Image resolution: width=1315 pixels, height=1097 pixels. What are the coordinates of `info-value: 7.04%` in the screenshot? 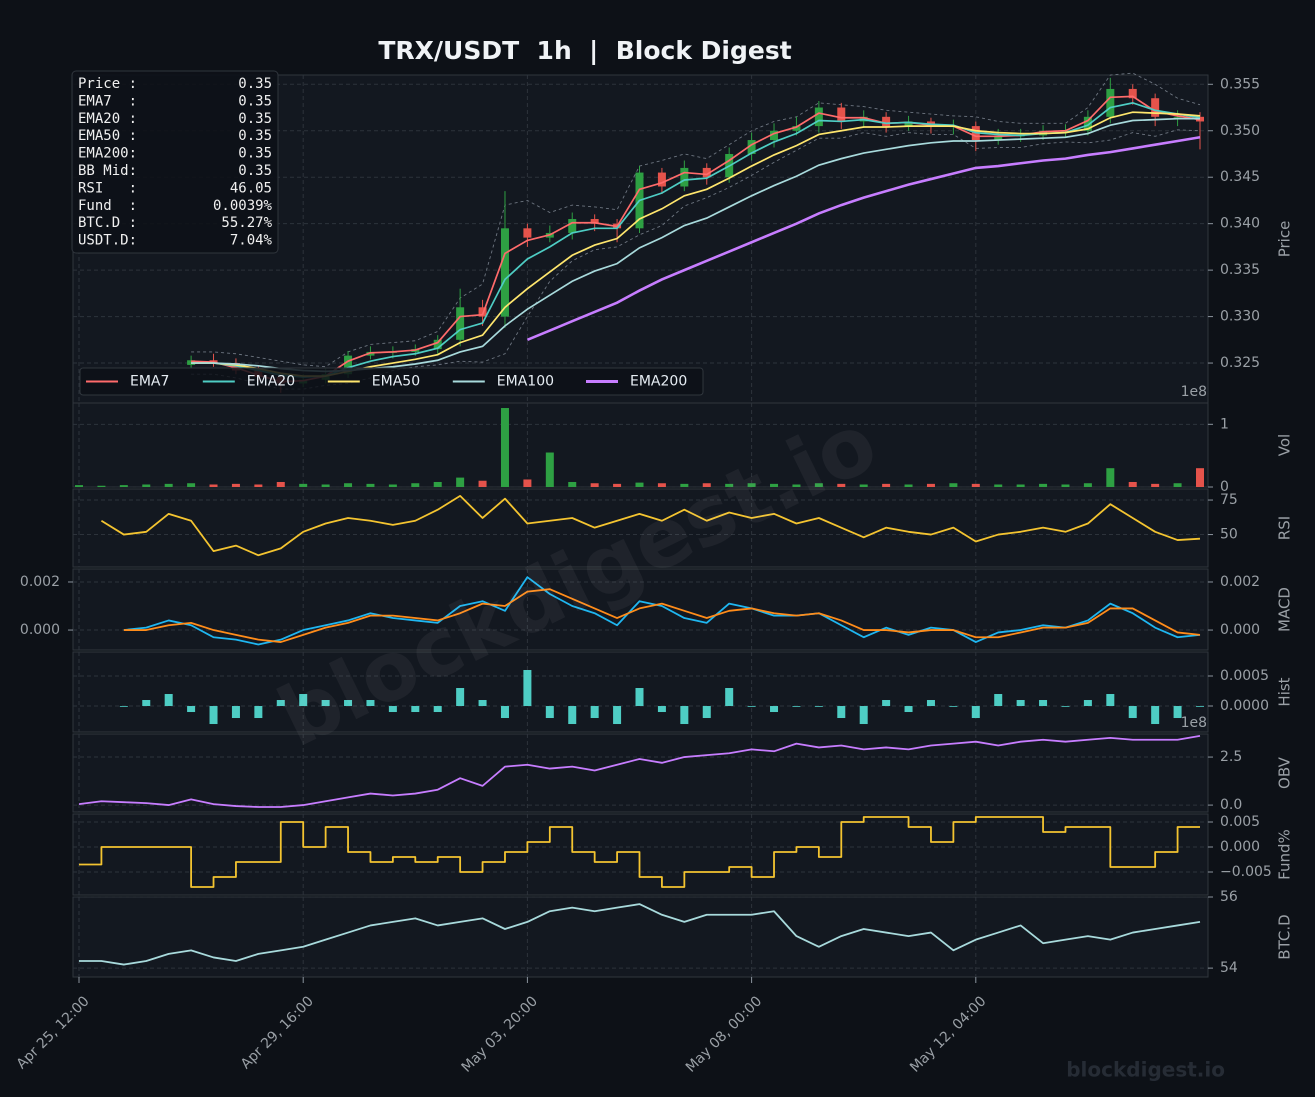 It's located at (251, 241).